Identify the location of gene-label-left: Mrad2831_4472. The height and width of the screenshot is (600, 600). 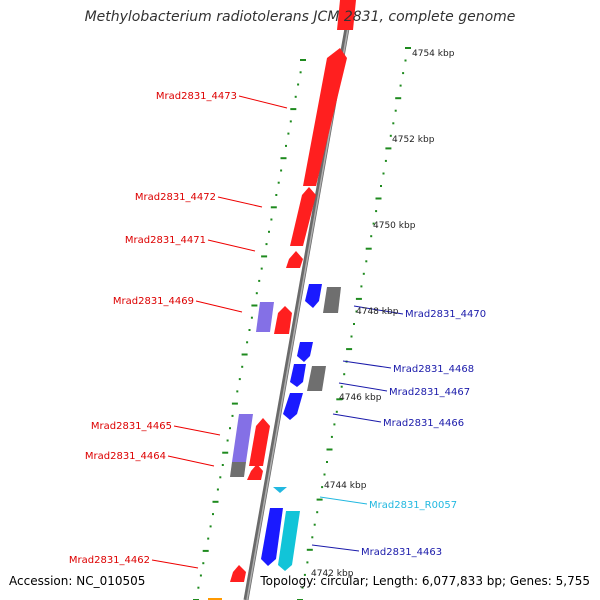
(175, 197).